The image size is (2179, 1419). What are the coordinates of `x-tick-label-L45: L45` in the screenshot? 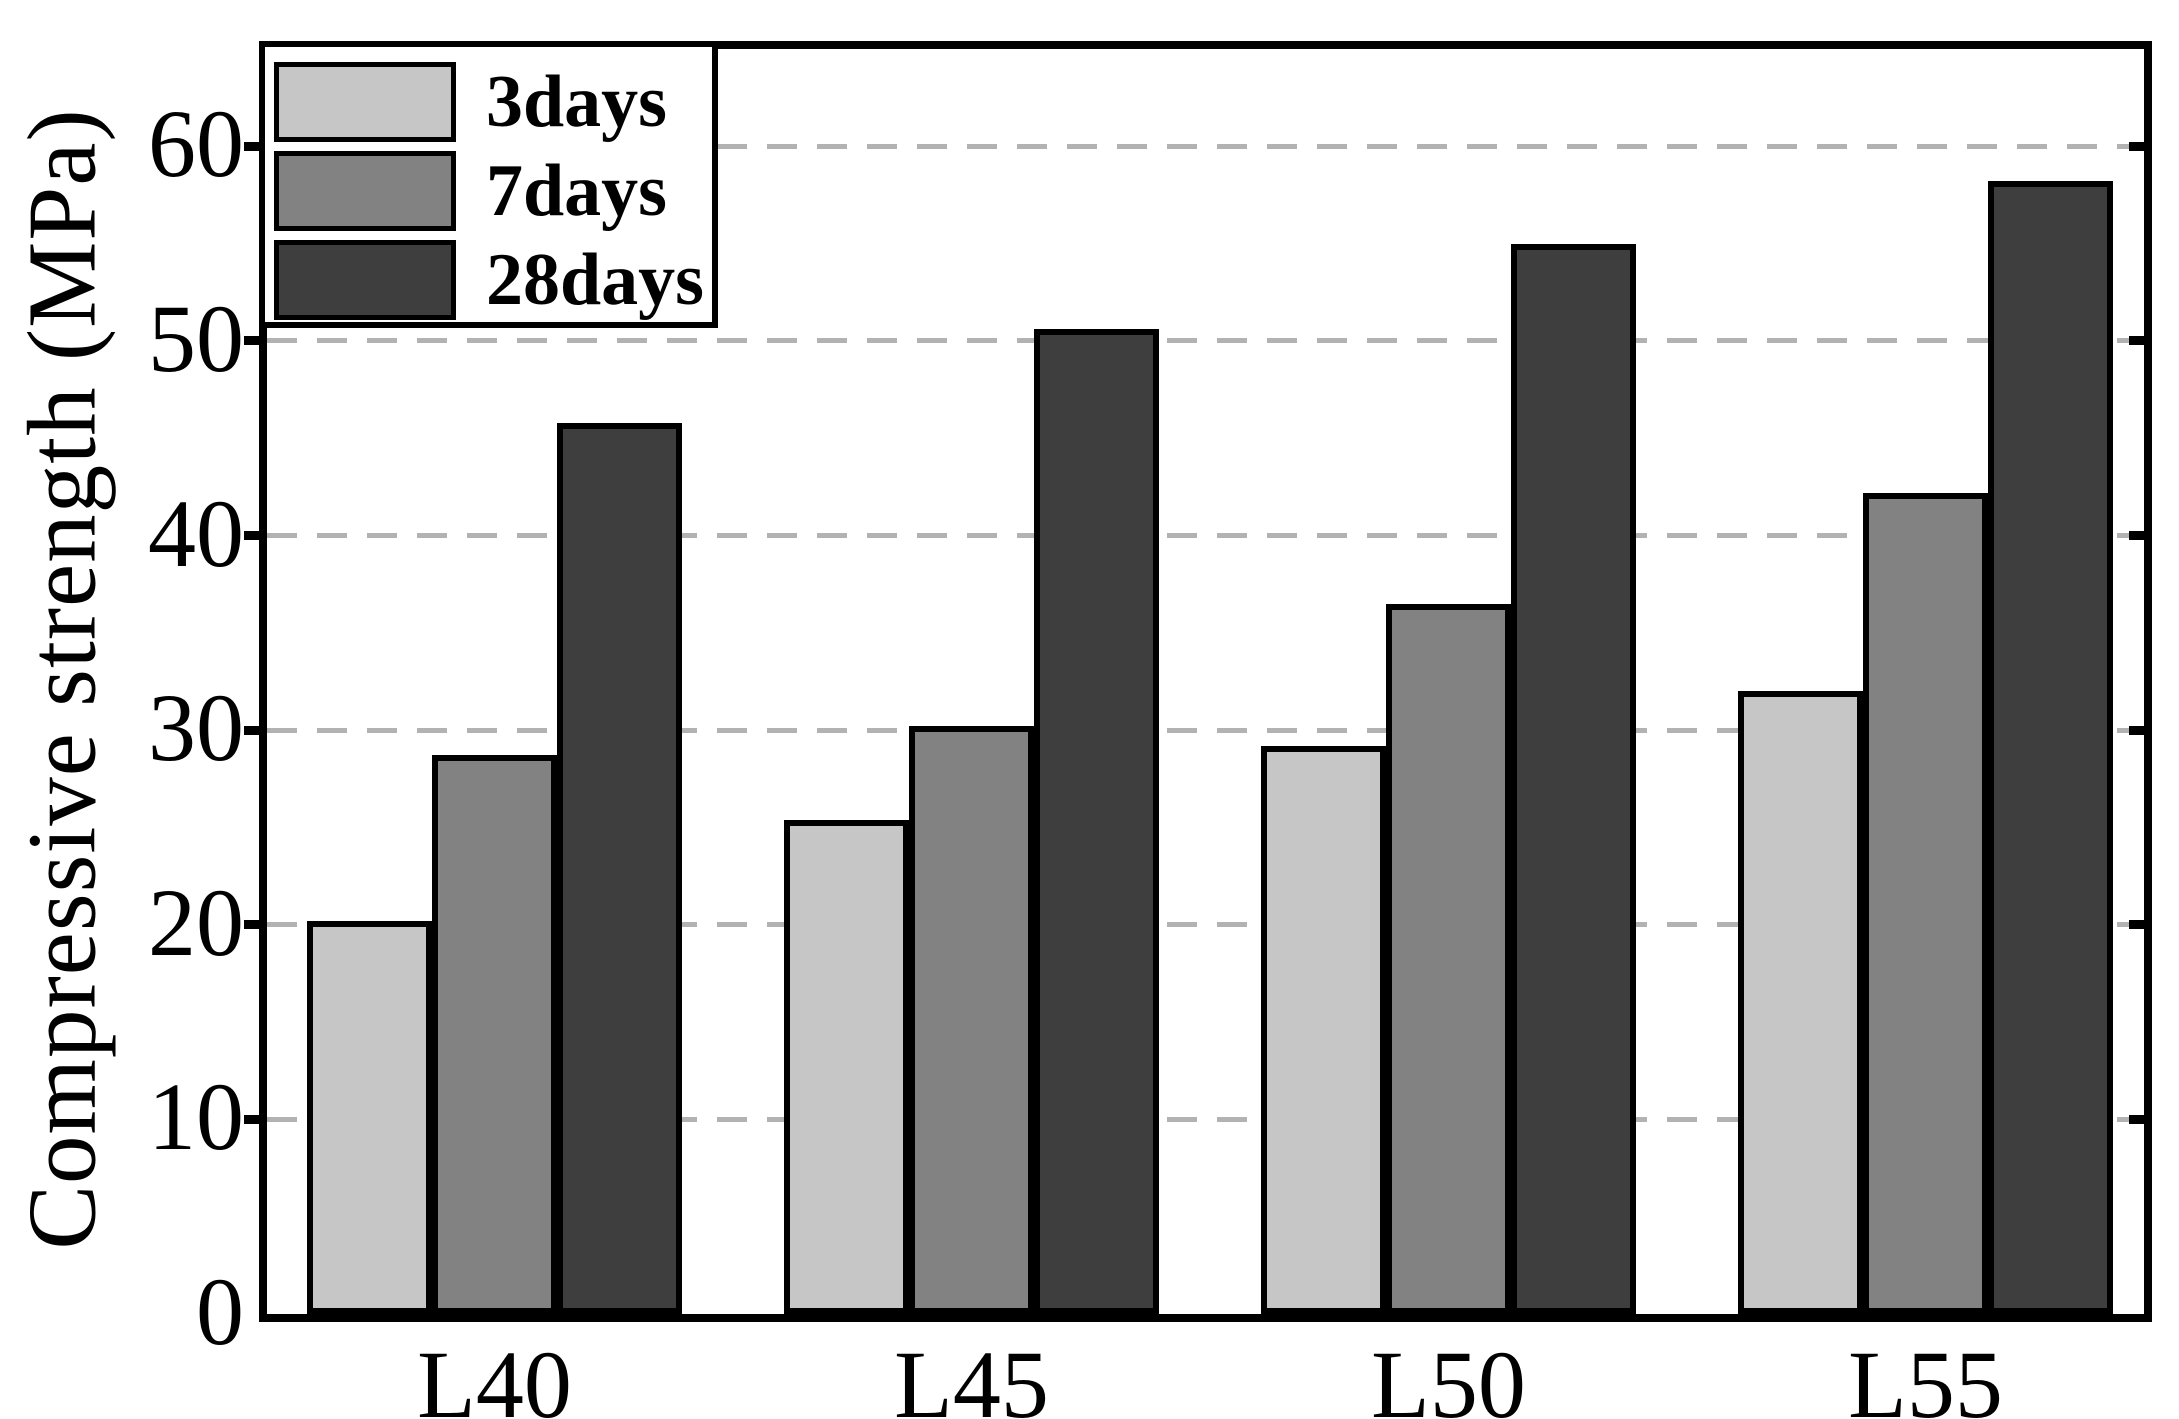 It's located at (971, 1375).